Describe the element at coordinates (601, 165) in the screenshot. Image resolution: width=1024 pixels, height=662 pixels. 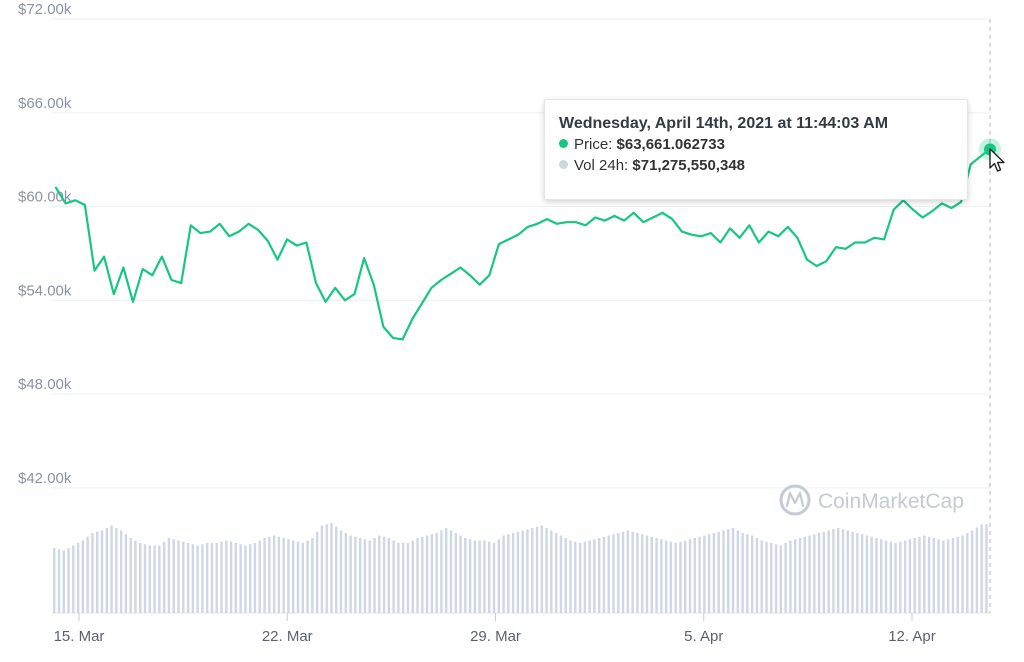
I see `tooltip-volume-label: Vol 24h:` at that location.